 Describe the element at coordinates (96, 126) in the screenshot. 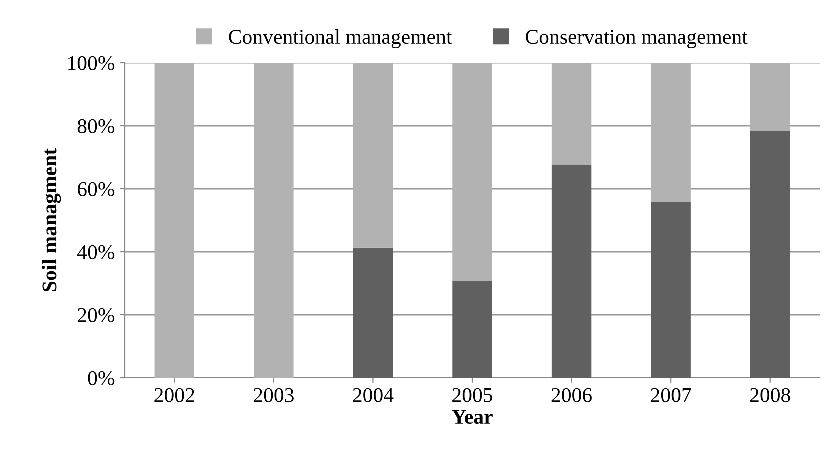

I see `y-tick-label: 80%` at that location.